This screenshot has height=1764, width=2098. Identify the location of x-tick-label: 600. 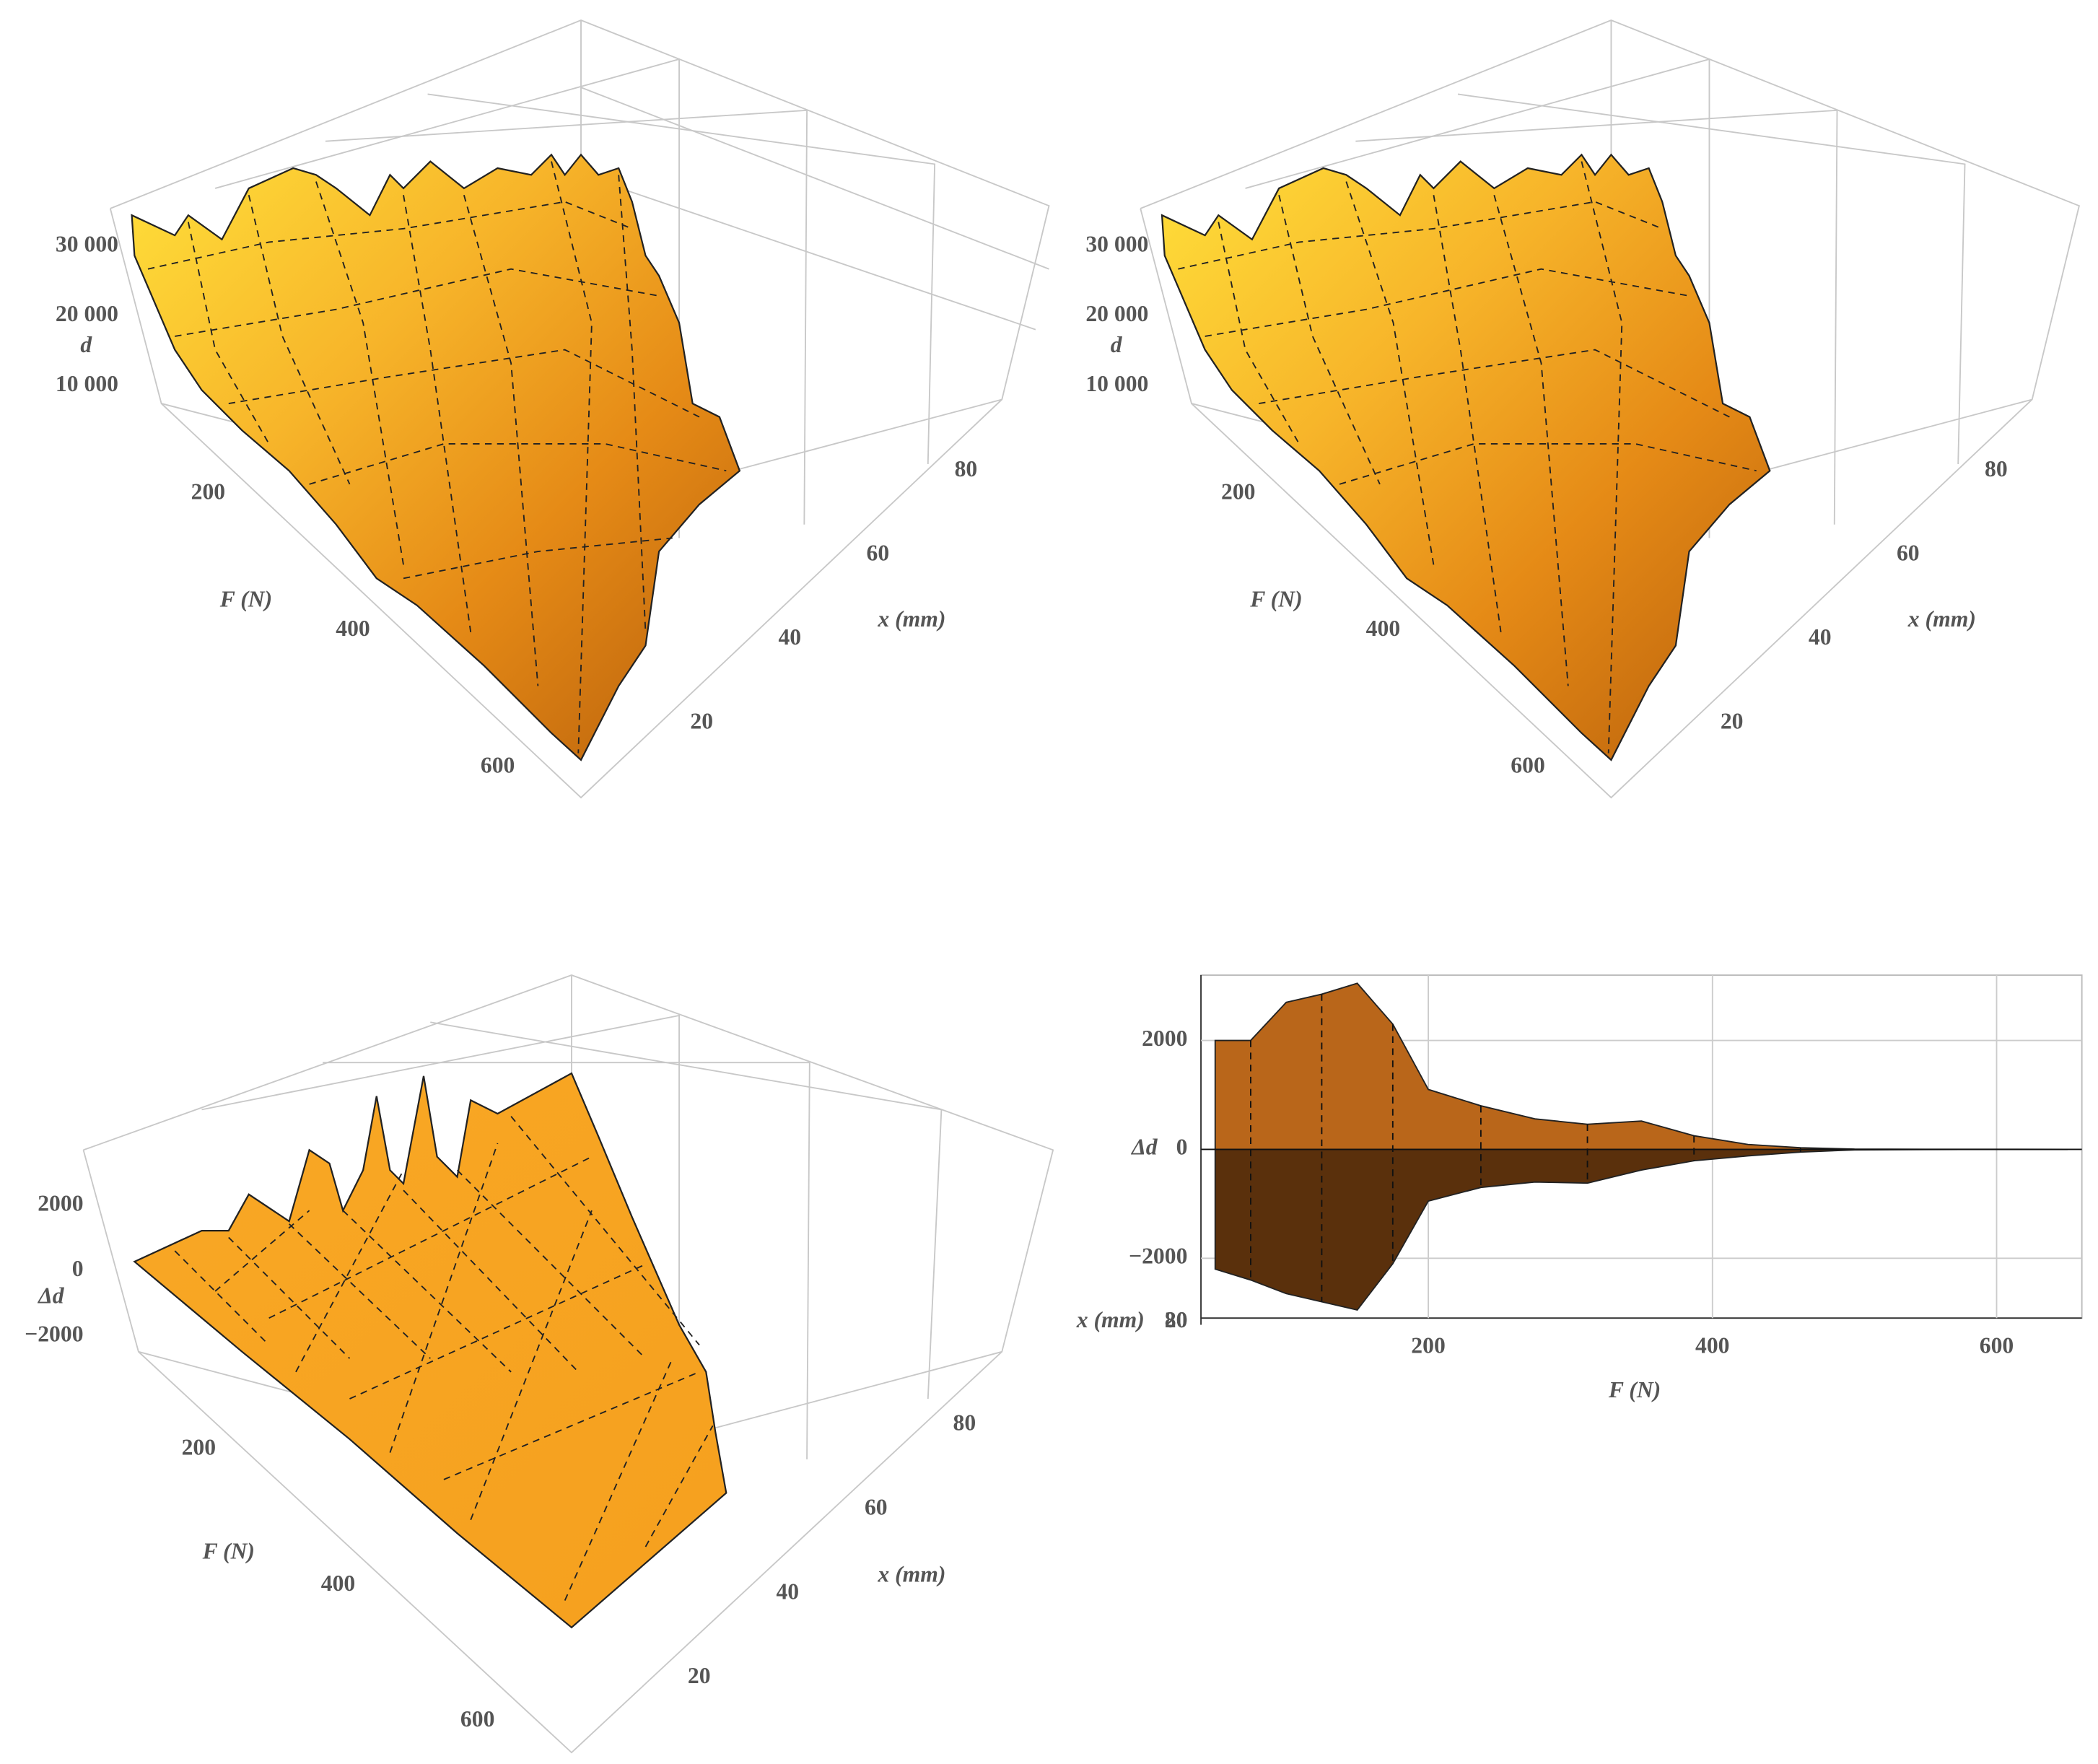
(1997, 1345).